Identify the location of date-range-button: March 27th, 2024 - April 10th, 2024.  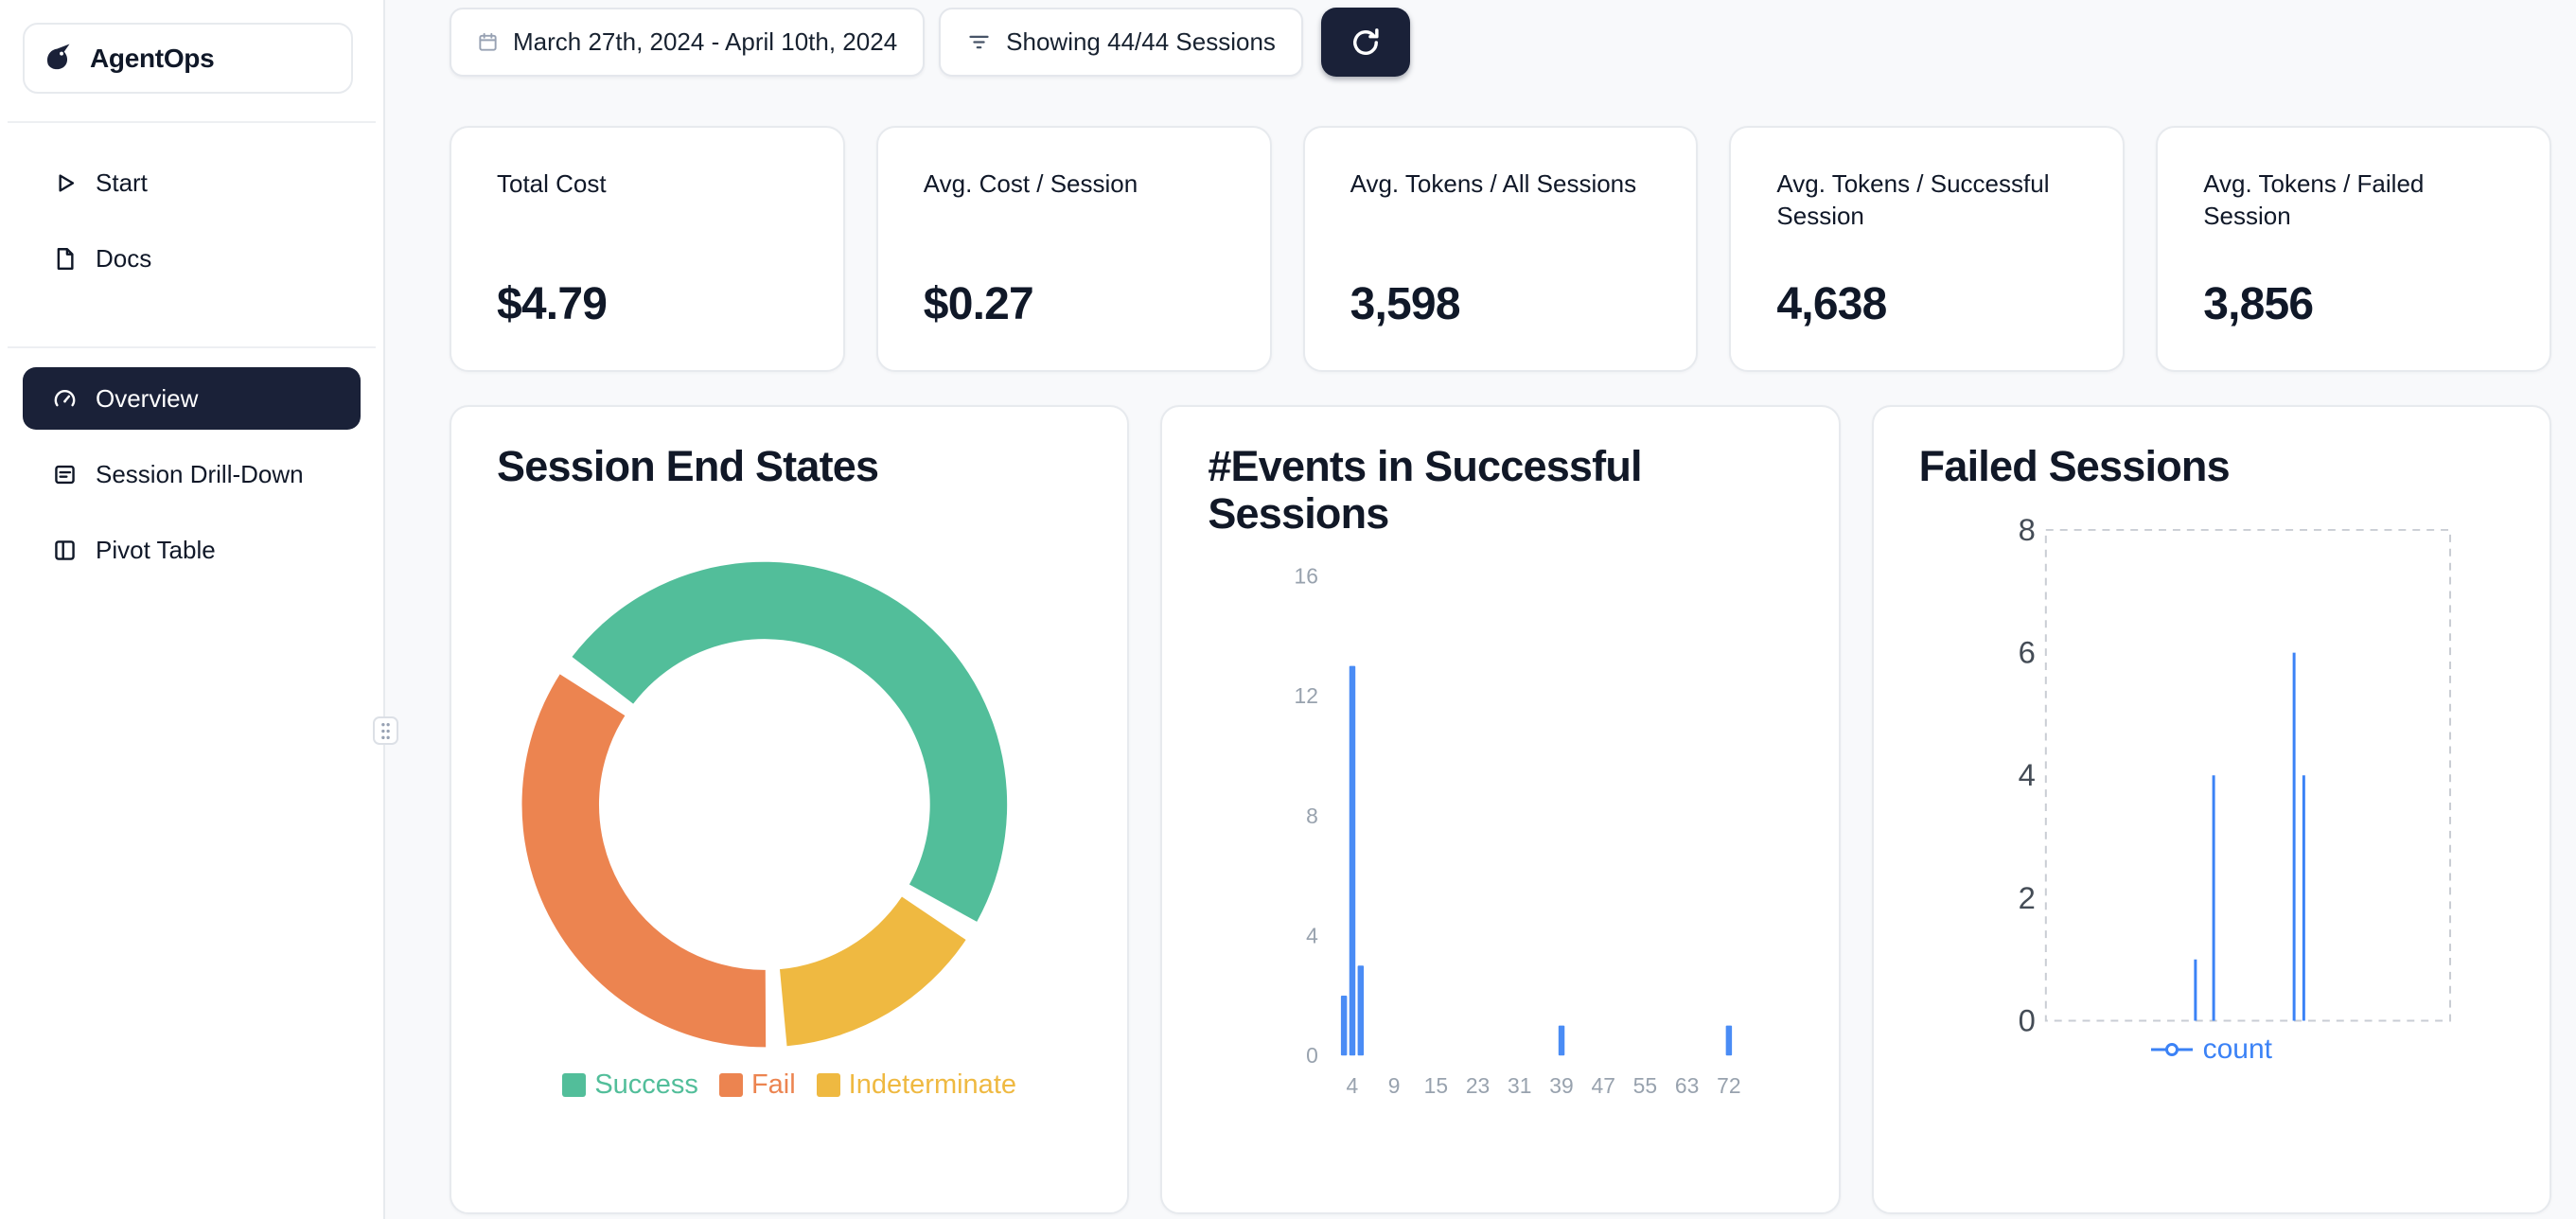
(688, 42).